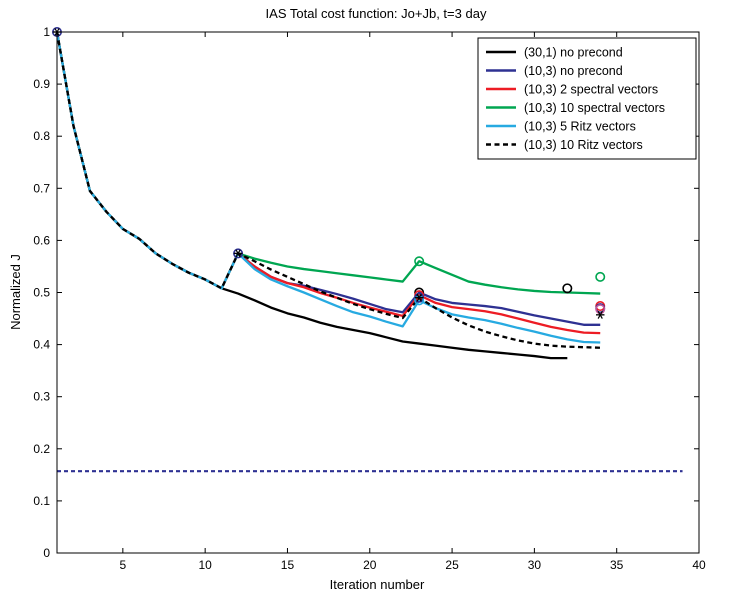 This screenshot has width=736, height=600. Describe the element at coordinates (41, 84) in the screenshot. I see `y-tick-label: 0.9` at that location.